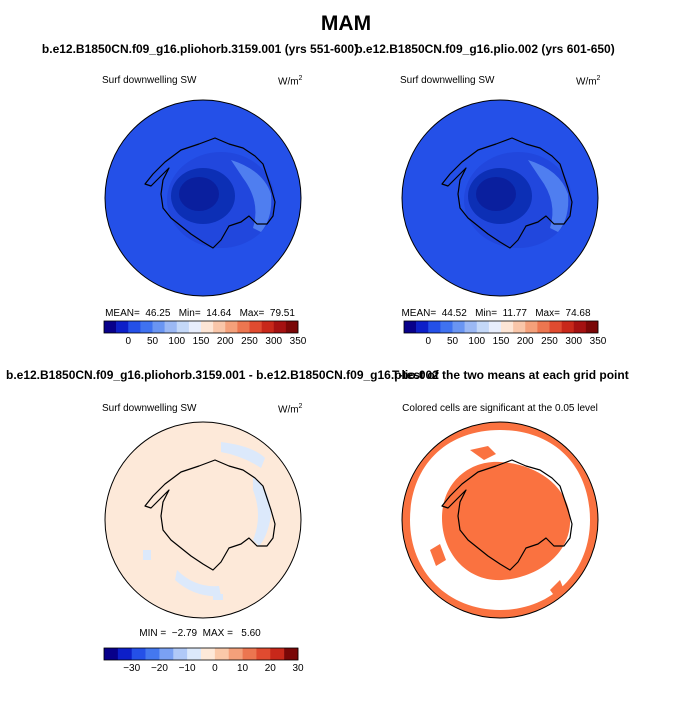 This screenshot has height=702, width=692. What do you see at coordinates (203, 669) in the screenshot?
I see `colorbar-ticks-bl: −30 −20 −10 0 10 20 30` at bounding box center [203, 669].